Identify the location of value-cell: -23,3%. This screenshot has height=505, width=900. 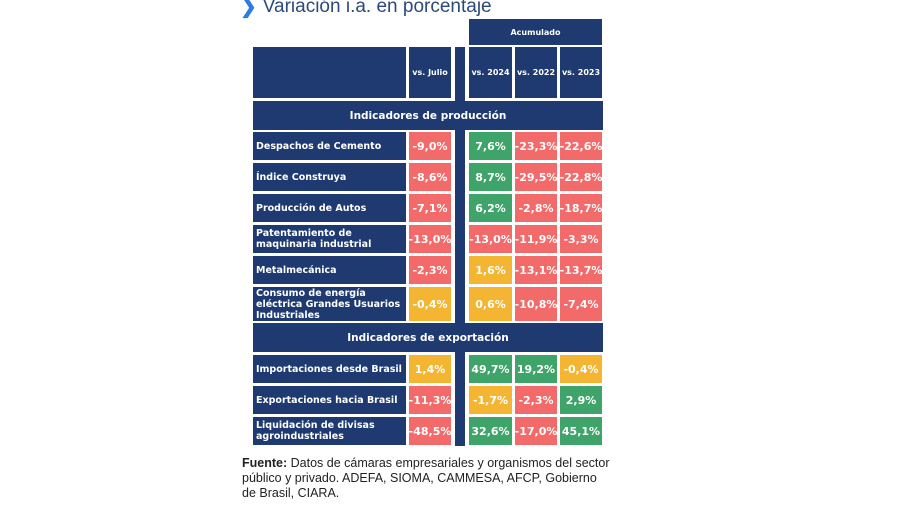
(536, 146).